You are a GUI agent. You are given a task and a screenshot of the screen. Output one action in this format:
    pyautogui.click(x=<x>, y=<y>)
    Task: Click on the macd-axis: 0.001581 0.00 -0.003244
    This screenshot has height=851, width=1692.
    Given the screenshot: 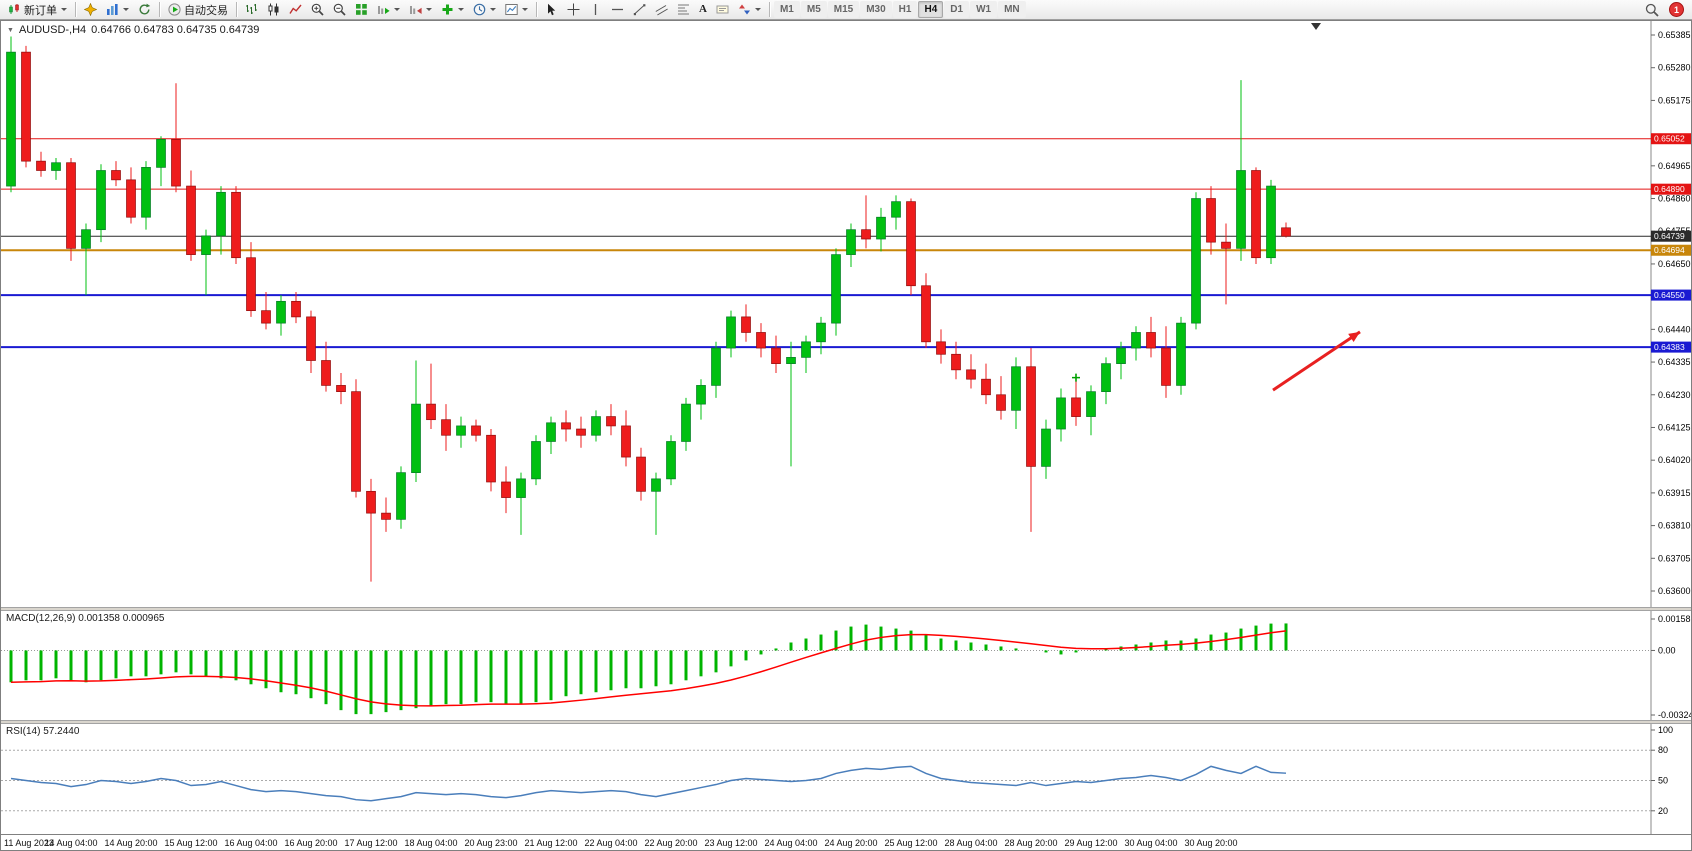 What is the action you would take?
    pyautogui.click(x=1671, y=667)
    